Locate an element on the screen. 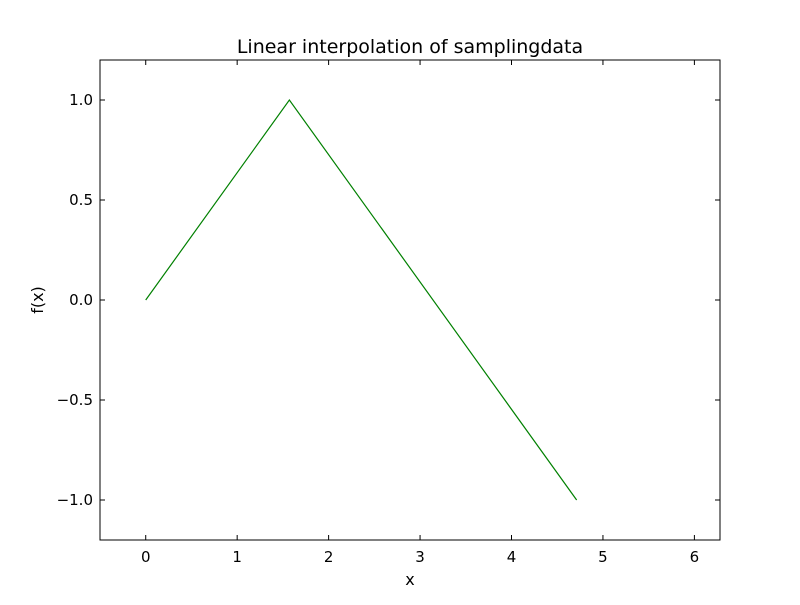  y-tick-label: 1.0 is located at coordinates (81, 100).